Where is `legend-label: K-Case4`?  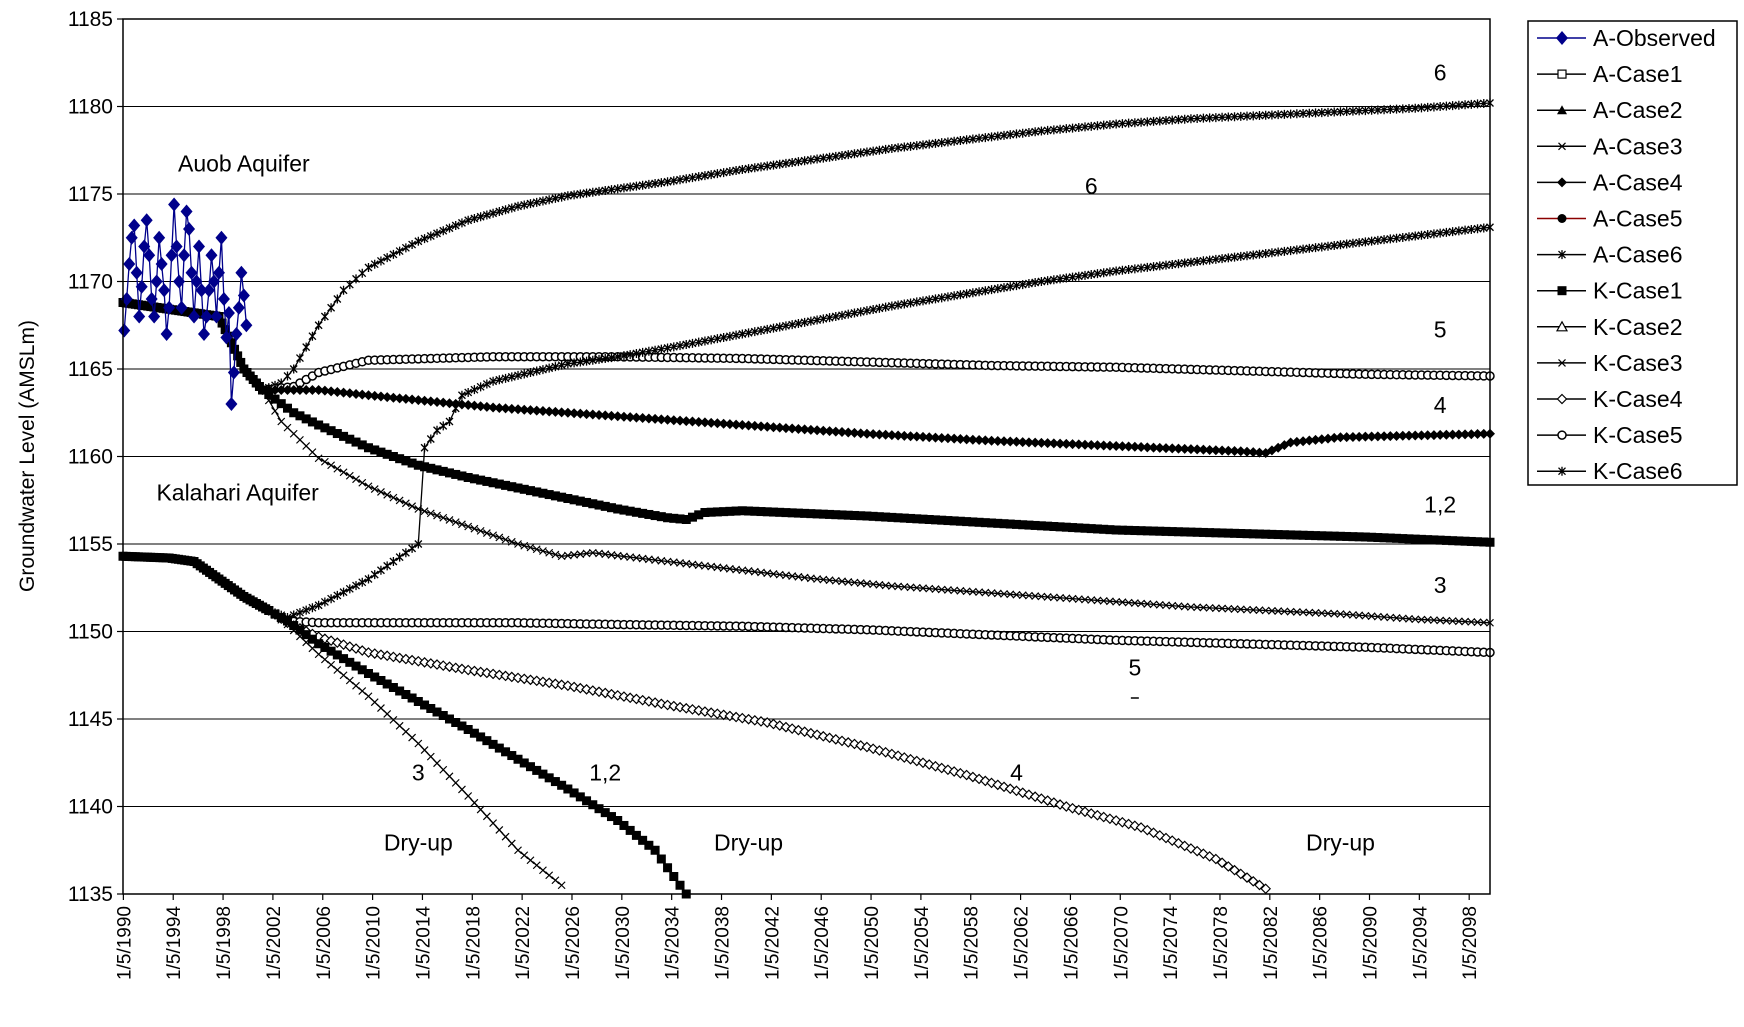 legend-label: K-Case4 is located at coordinates (1638, 399).